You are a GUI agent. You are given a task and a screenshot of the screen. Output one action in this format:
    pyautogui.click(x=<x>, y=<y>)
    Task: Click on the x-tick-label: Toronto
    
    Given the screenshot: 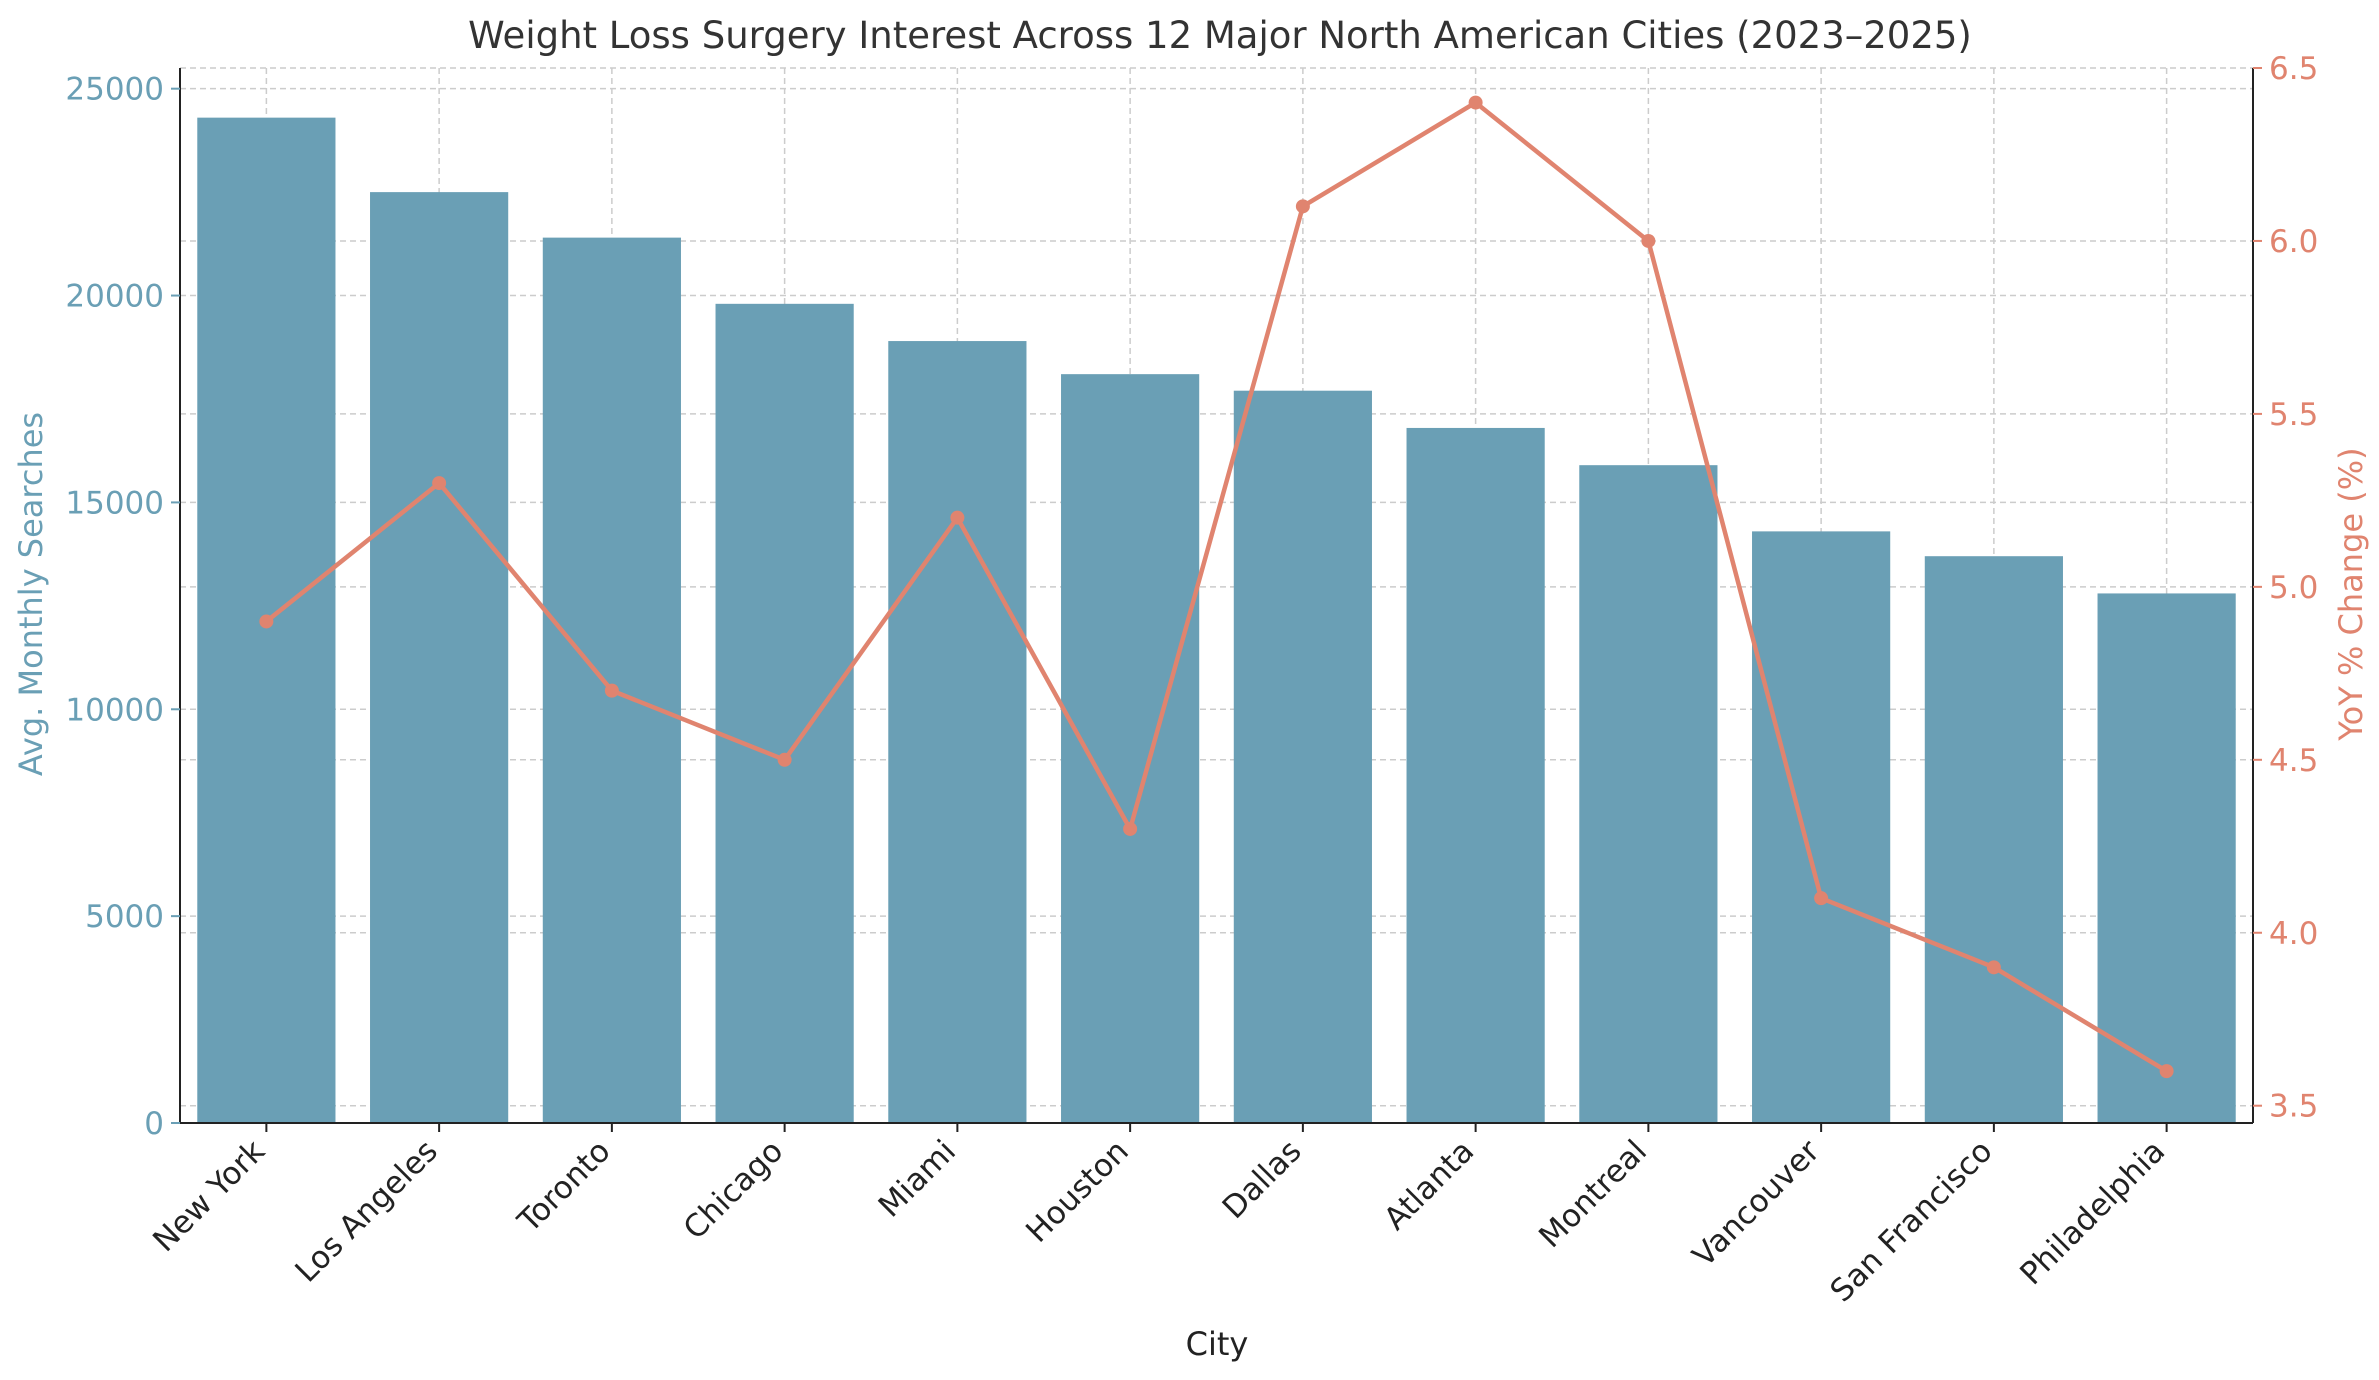 What is the action you would take?
    pyautogui.click(x=563, y=1186)
    